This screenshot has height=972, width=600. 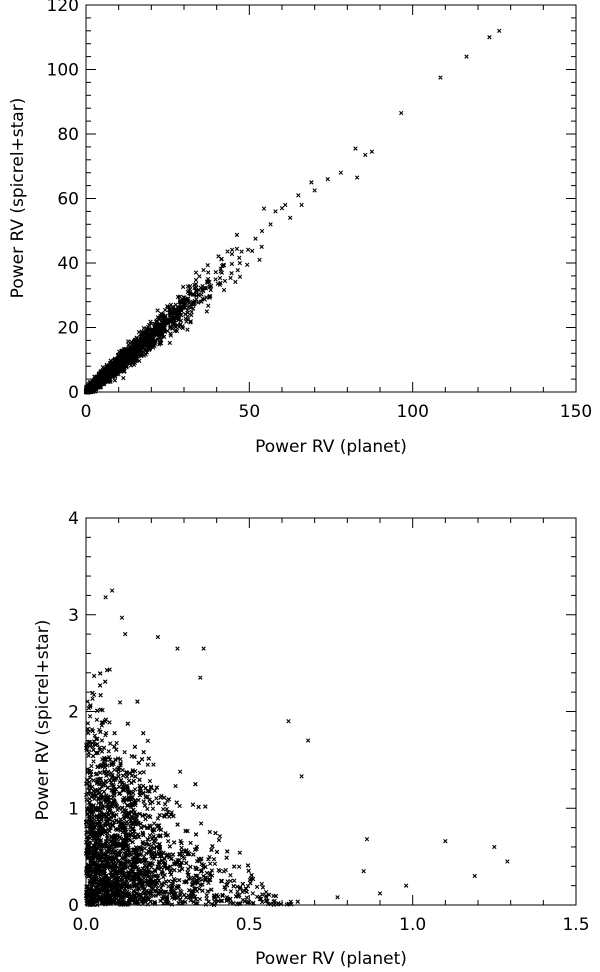 What do you see at coordinates (575, 925) in the screenshot?
I see `x-tick-label: 1.5` at bounding box center [575, 925].